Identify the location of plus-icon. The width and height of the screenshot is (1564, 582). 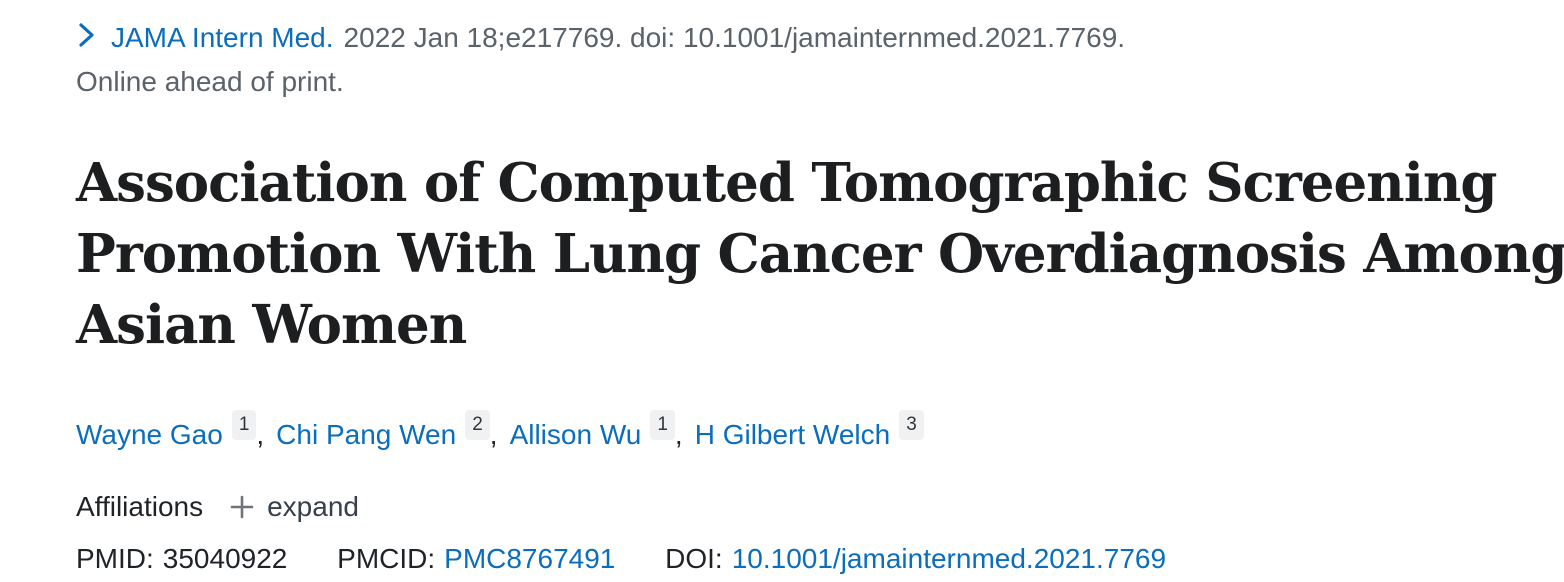
(242, 507).